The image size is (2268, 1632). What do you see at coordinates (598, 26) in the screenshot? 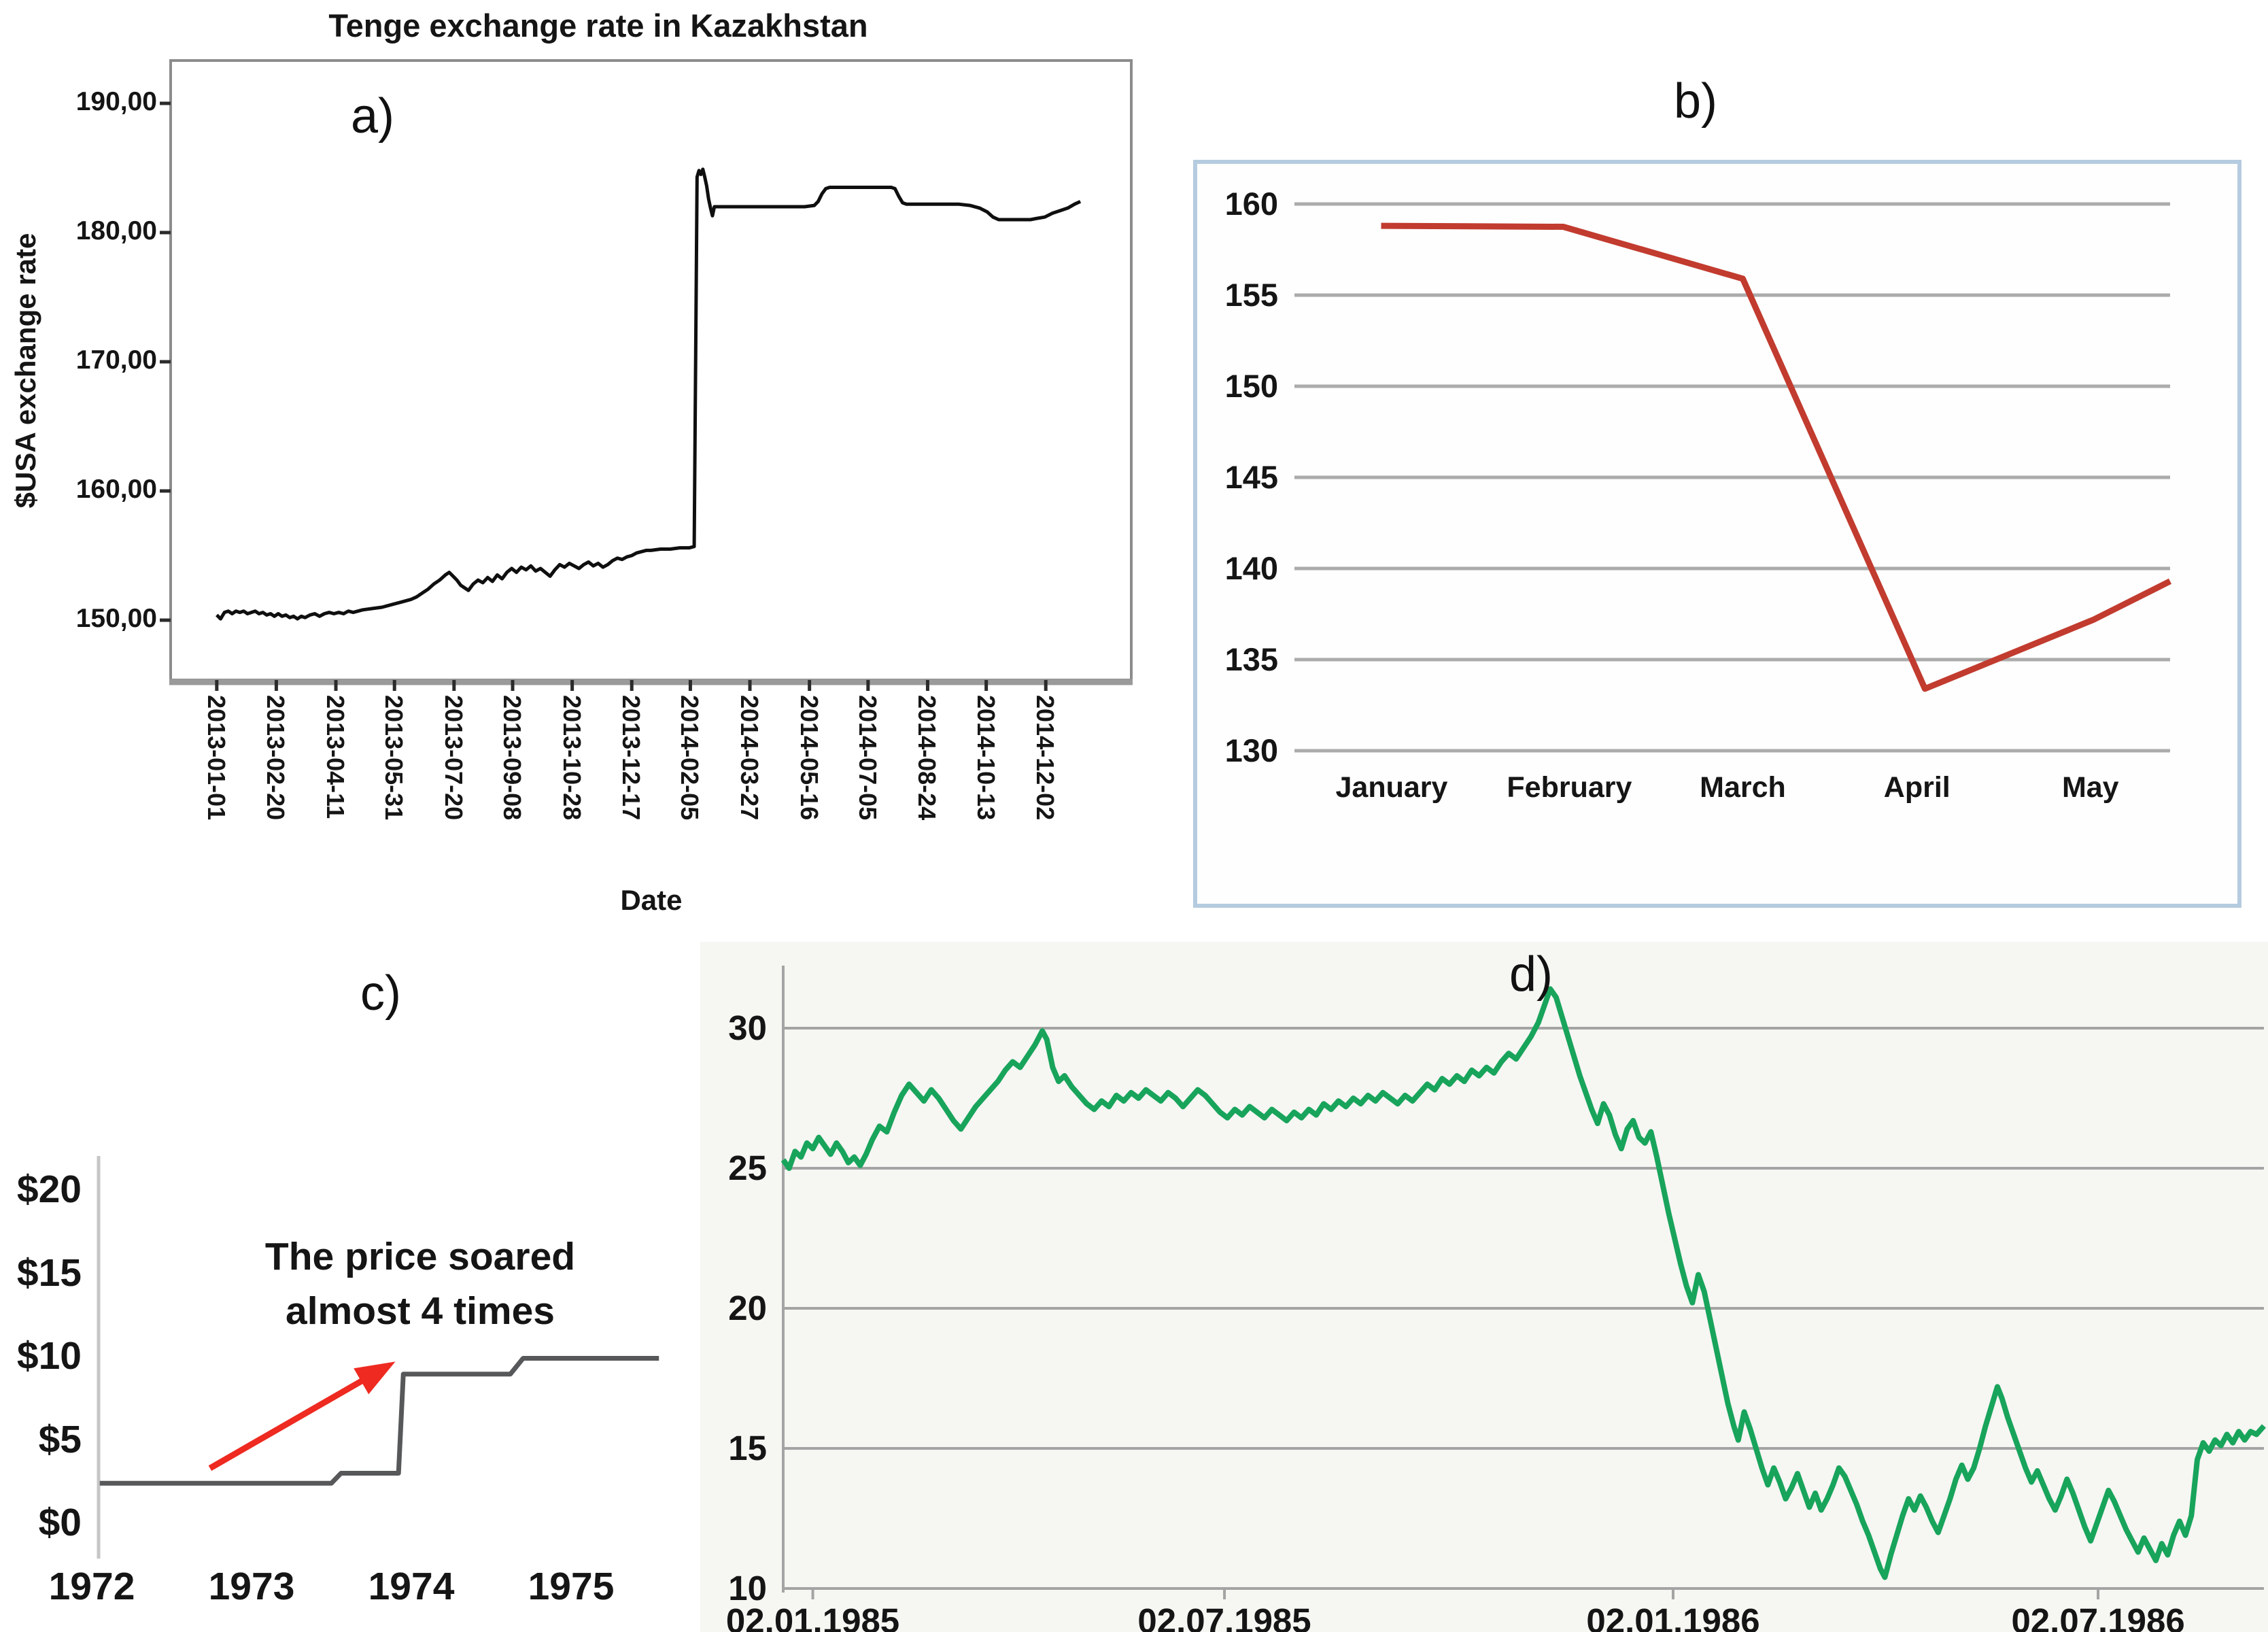
I see `chart-a-title: Tenge exchange rate in Kazakhstan` at bounding box center [598, 26].